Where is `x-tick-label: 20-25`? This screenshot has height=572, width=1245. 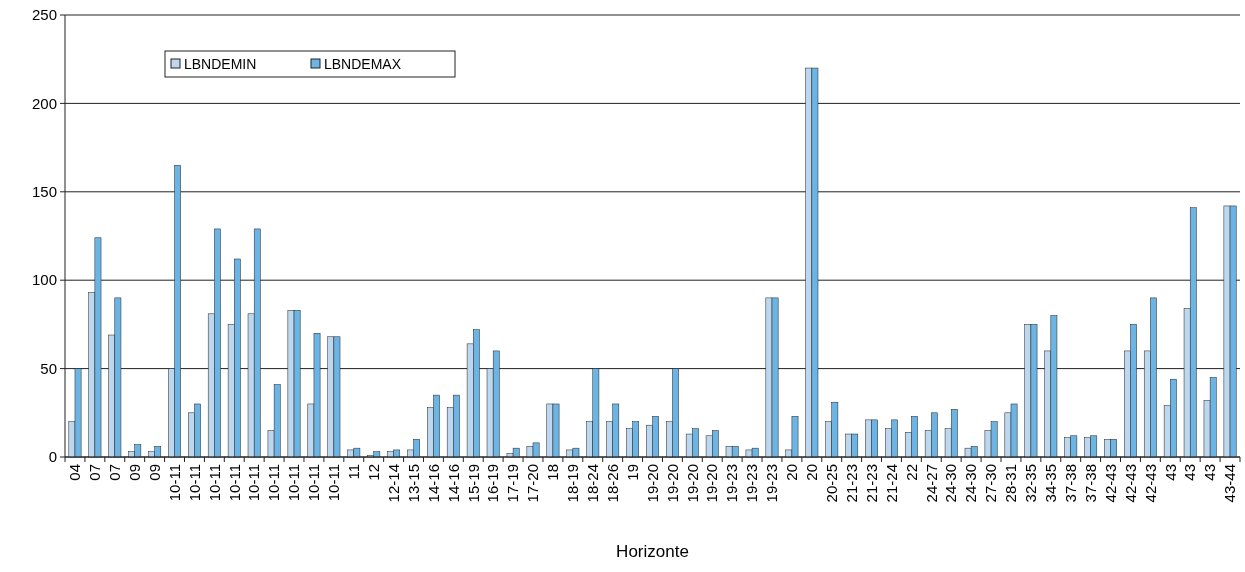
x-tick-label: 20-25 is located at coordinates (831, 483).